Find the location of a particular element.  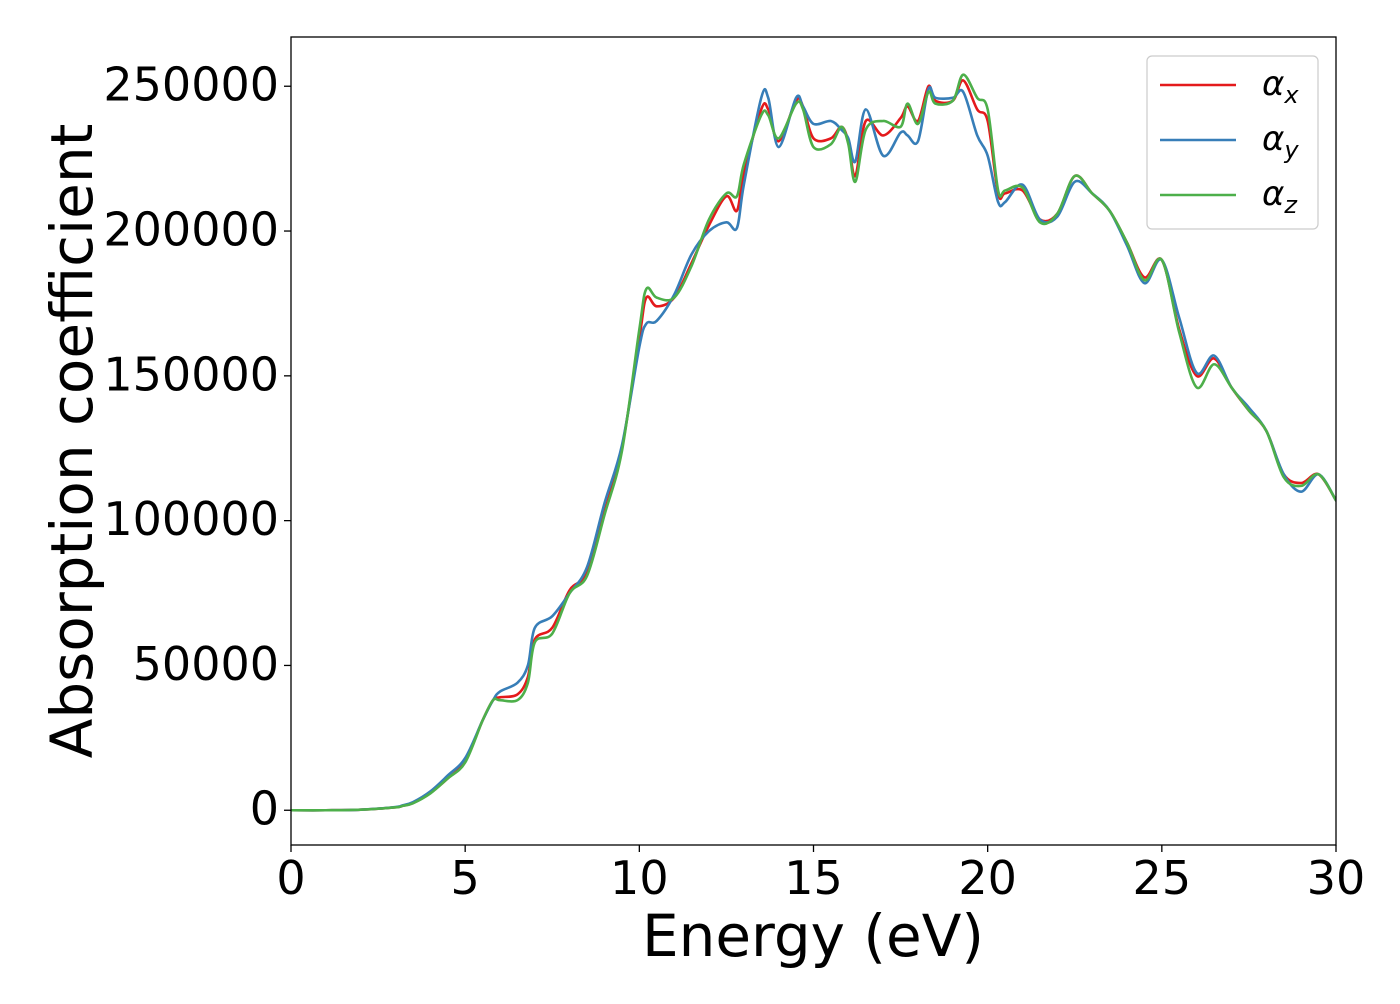

y-tick-label: 250000 is located at coordinates (191, 85).